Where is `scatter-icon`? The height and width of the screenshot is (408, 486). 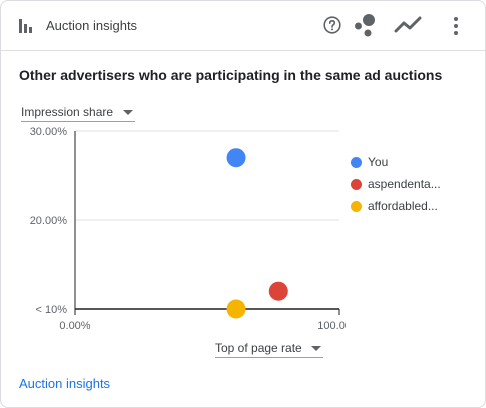
scatter-icon is located at coordinates (365, 25).